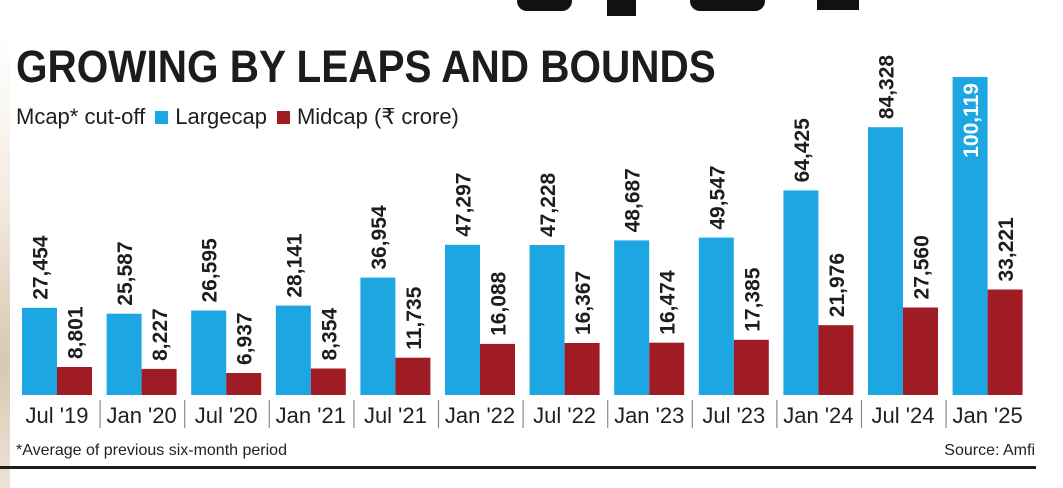 Image resolution: width=1063 pixels, height=488 pixels. I want to click on x-tick-label: Jan '22, so click(480, 415).